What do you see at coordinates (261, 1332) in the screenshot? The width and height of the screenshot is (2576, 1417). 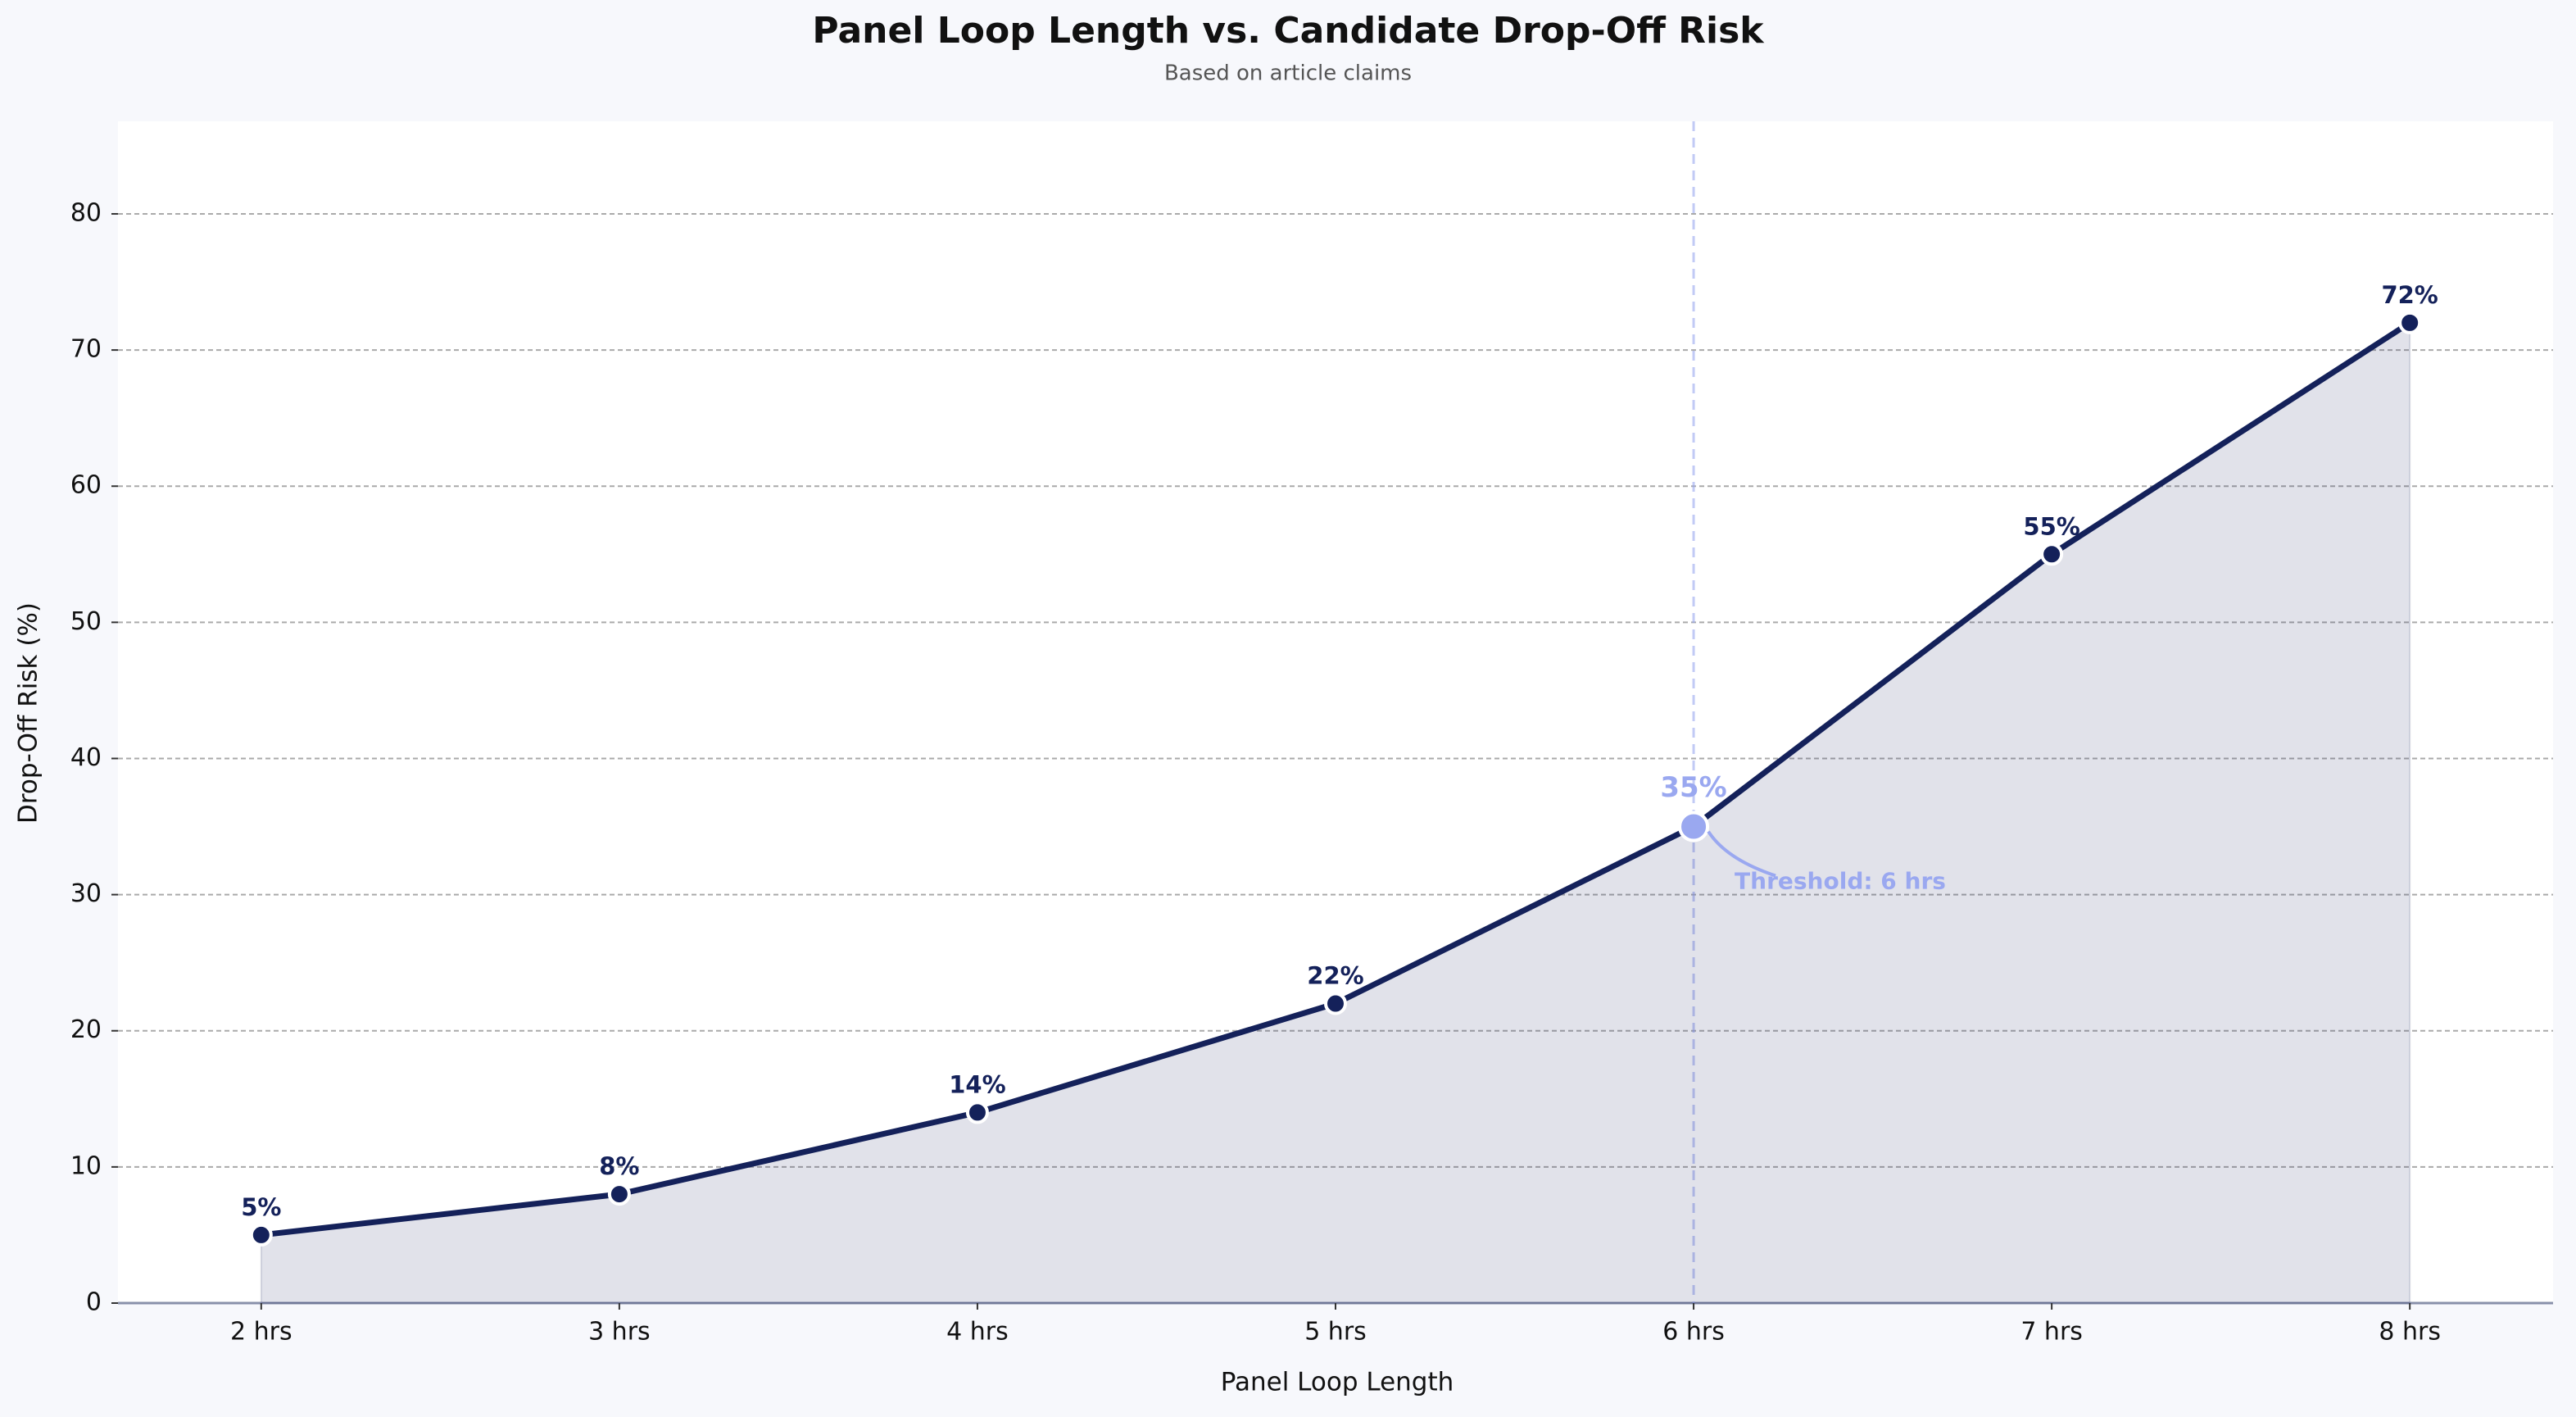 I see `x-tick-label: 2 hrs` at bounding box center [261, 1332].